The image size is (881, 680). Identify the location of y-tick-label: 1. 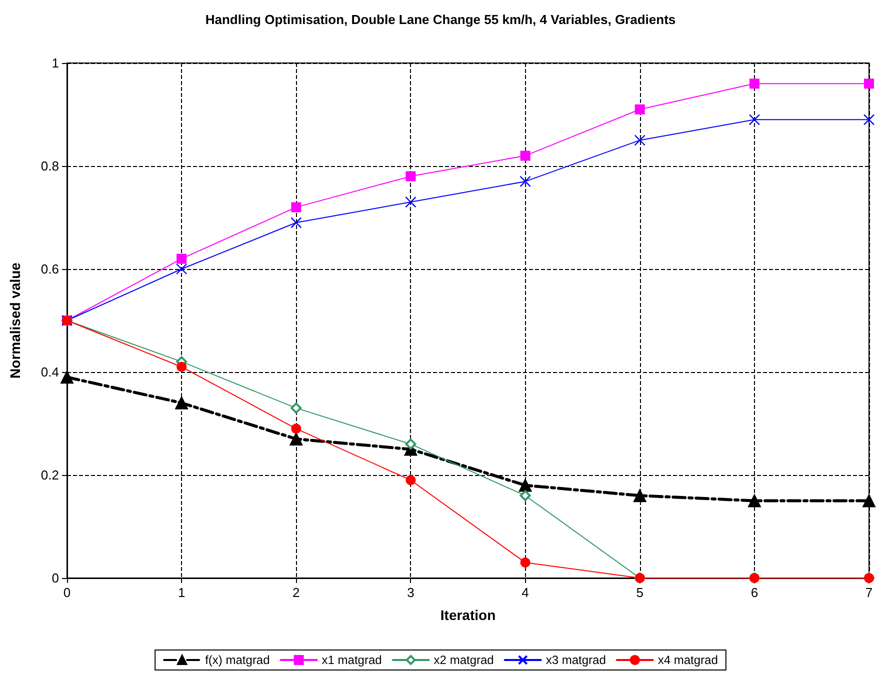
(55, 63).